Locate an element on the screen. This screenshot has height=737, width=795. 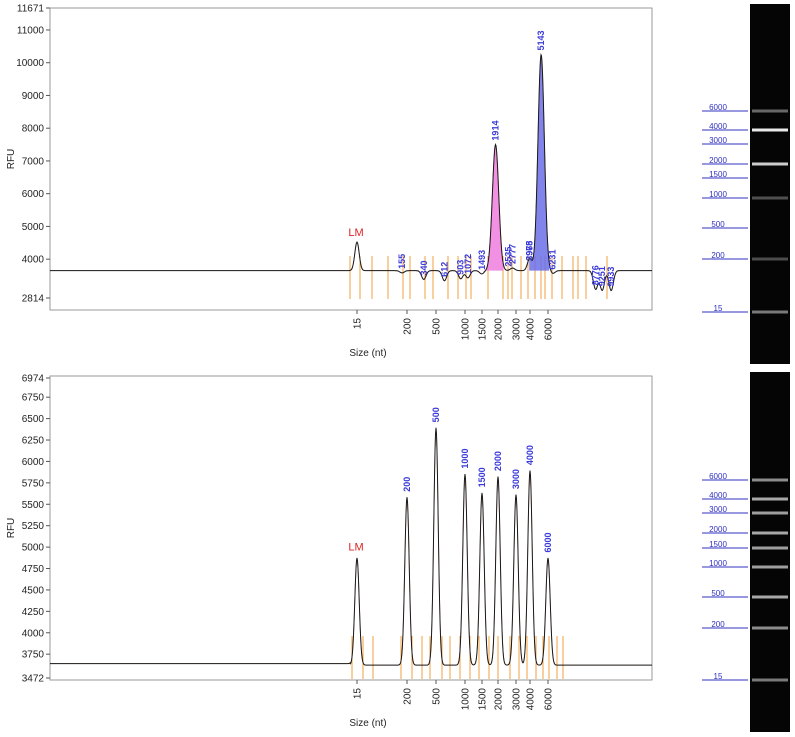
y-tick-label: 4250 is located at coordinates (33, 612).